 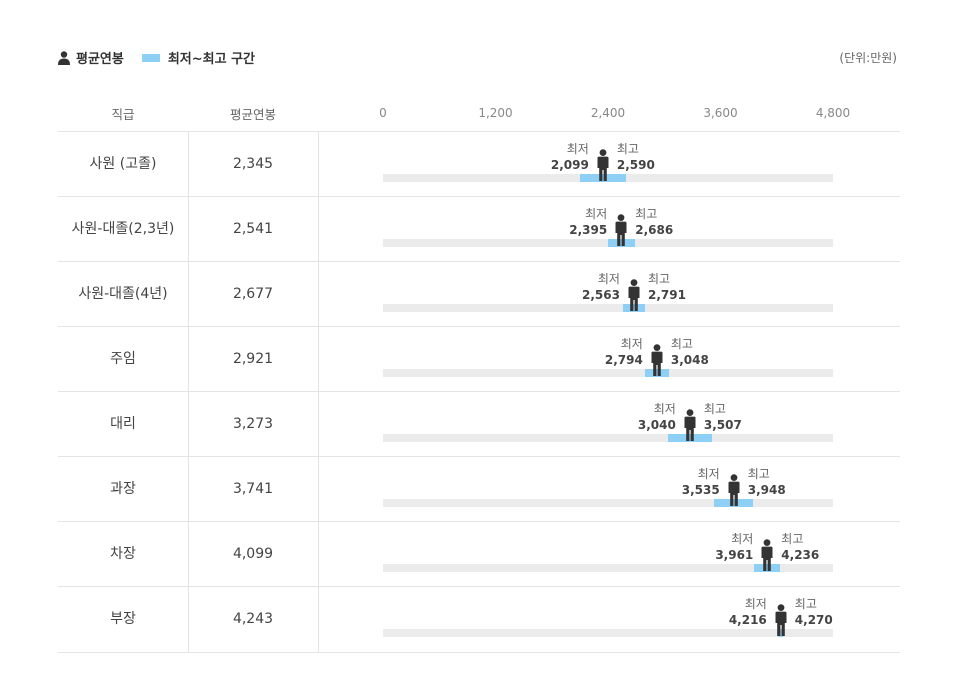 What do you see at coordinates (123, 294) in the screenshot?
I see `rank-label: 사원-대졸(4년)` at bounding box center [123, 294].